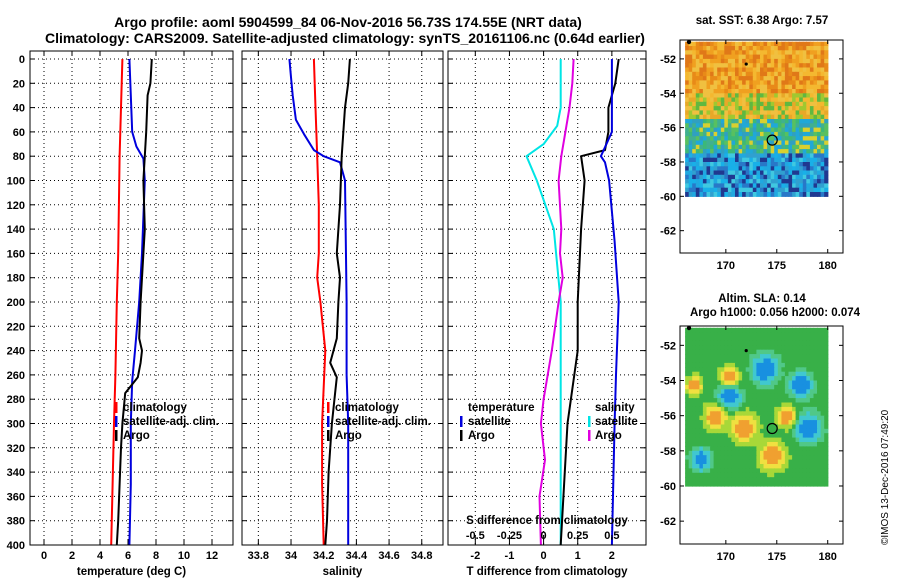  I want to click on argo-position-marker, so click(772, 428).